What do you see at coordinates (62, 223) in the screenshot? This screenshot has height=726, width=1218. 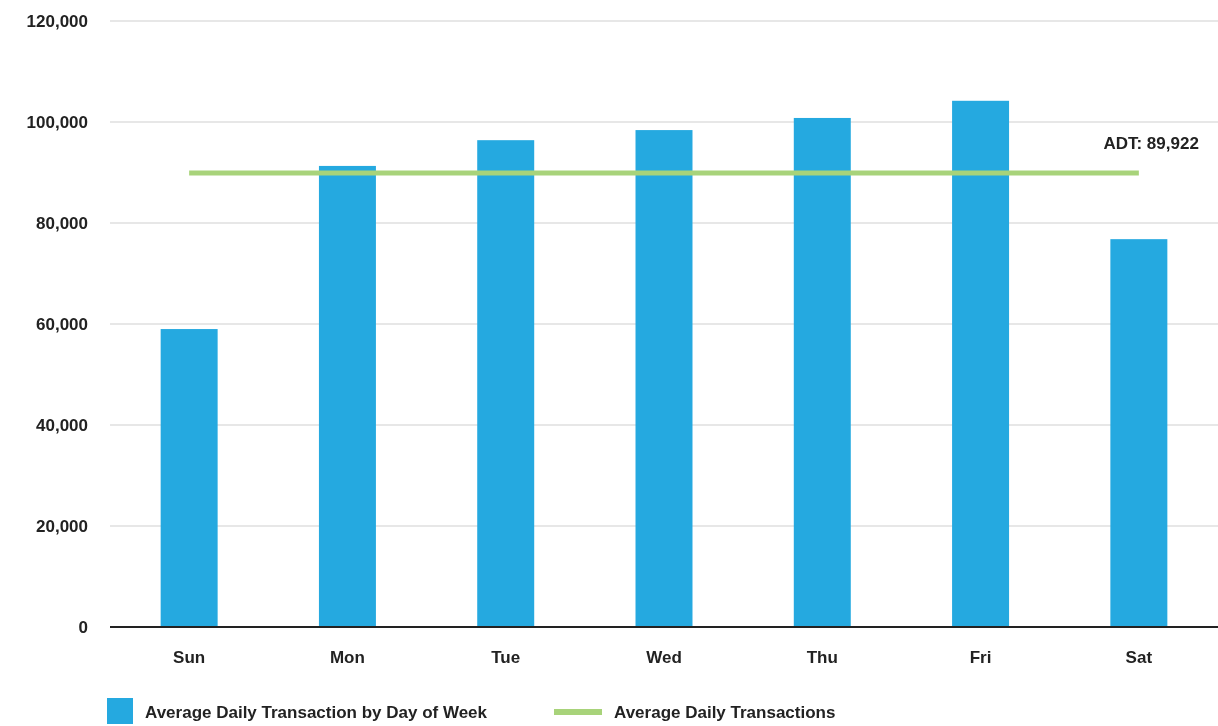 I see `y-tick-label: 80,000` at bounding box center [62, 223].